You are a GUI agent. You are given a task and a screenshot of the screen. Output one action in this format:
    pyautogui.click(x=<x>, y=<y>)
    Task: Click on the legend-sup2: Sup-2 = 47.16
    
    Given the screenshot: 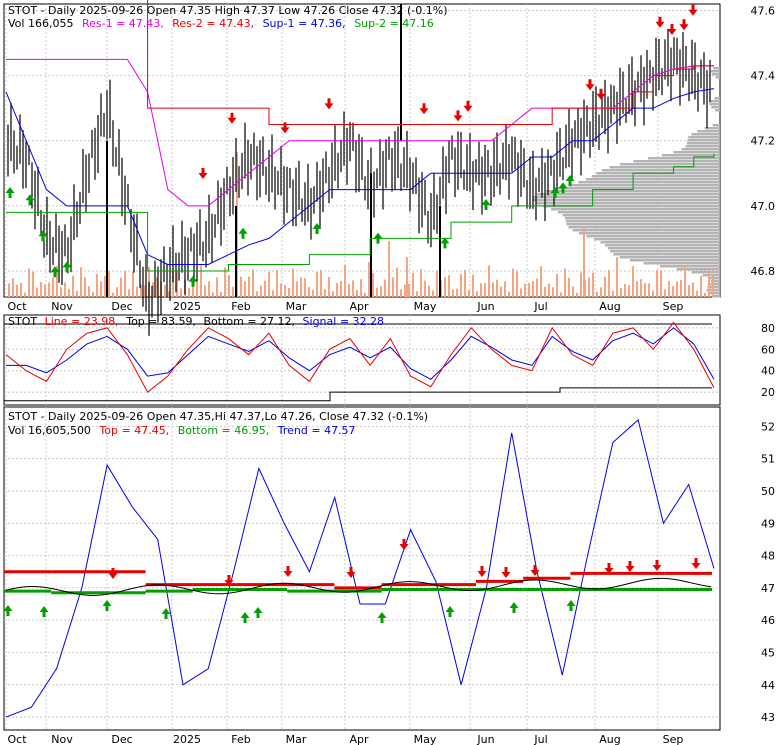 What is the action you would take?
    pyautogui.click(x=394, y=23)
    